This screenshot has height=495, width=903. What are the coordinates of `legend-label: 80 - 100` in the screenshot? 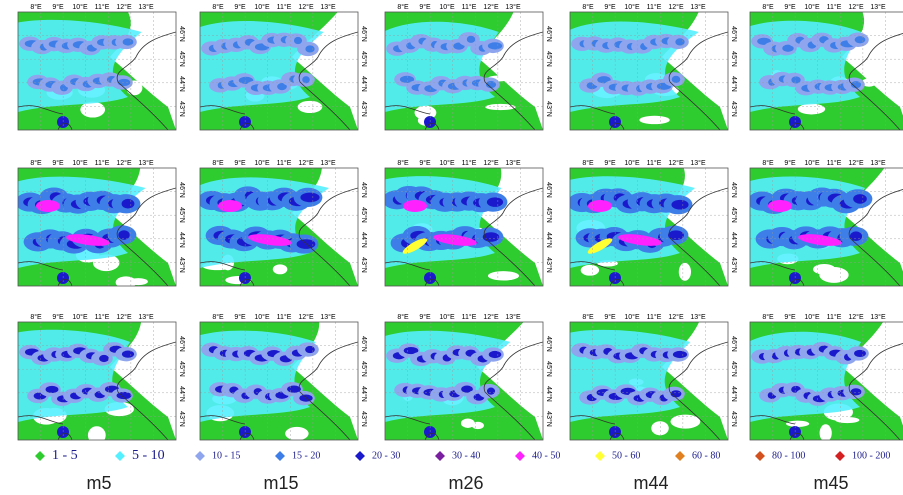 It's located at (788, 455).